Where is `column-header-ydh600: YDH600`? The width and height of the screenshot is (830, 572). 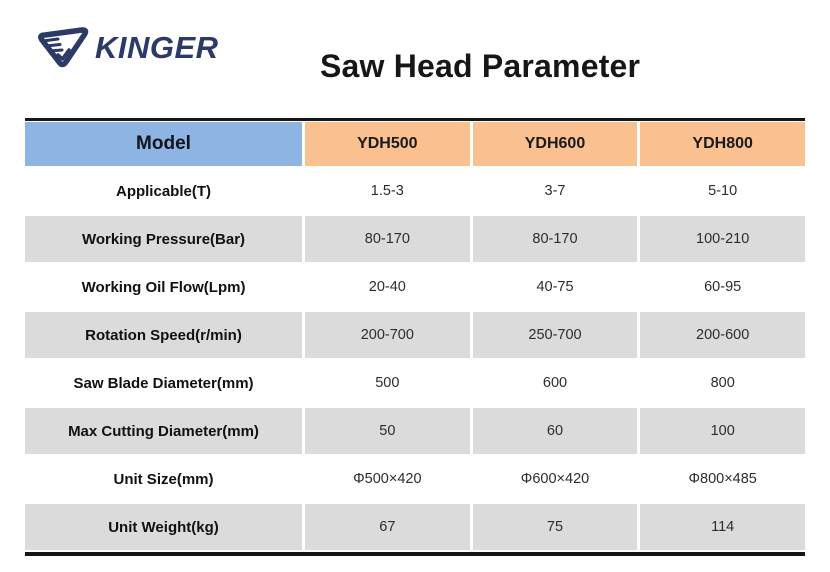 column-header-ydh600: YDH600 is located at coordinates (555, 144).